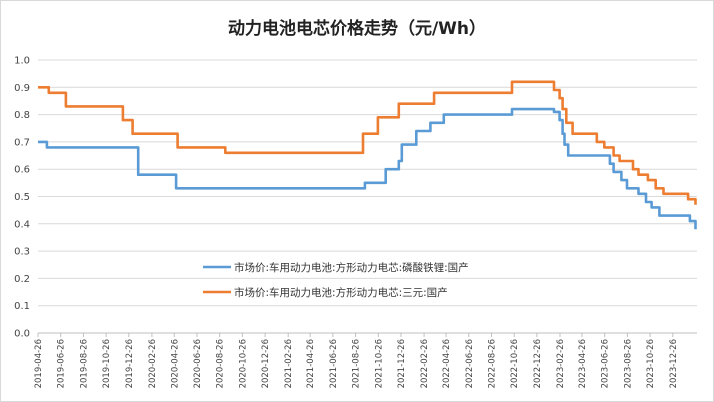  I want to click on x-tick-label: 2023-02-26, so click(561, 363).